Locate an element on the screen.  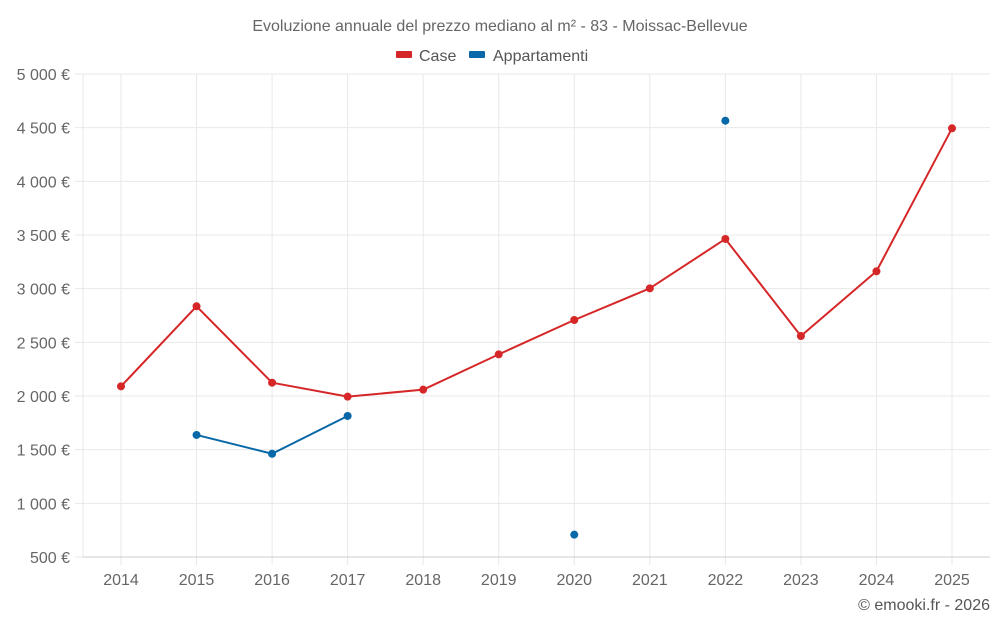
y-tick-label: 4 000 € is located at coordinates (43, 182).